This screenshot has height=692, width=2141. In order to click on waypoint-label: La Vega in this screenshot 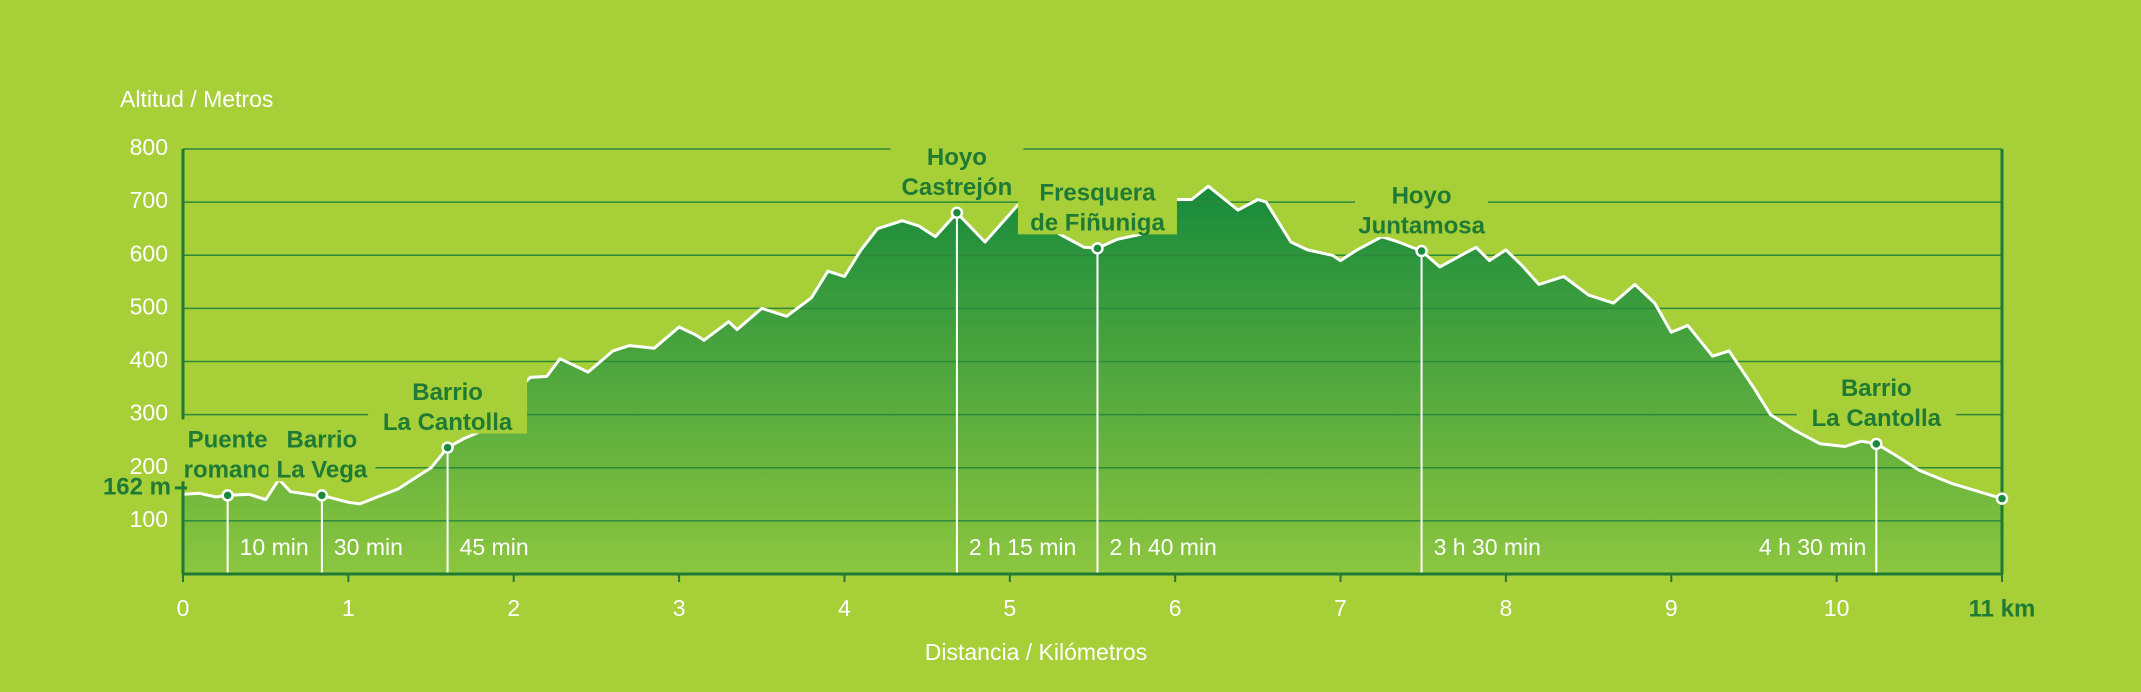, I will do `click(322, 470)`.